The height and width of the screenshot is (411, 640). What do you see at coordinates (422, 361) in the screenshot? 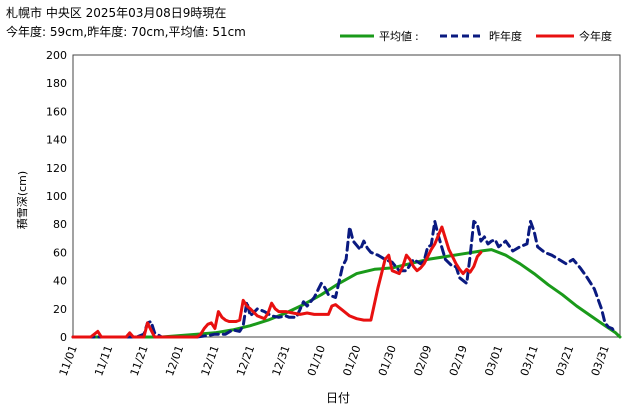
I see `x-tick-label: 02/09` at bounding box center [422, 361].